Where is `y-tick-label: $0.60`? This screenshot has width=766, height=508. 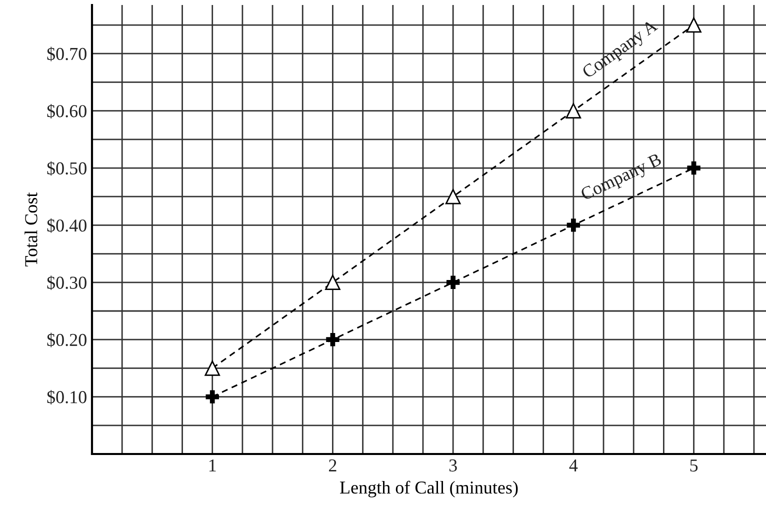 y-tick-label: $0.60 is located at coordinates (66, 111).